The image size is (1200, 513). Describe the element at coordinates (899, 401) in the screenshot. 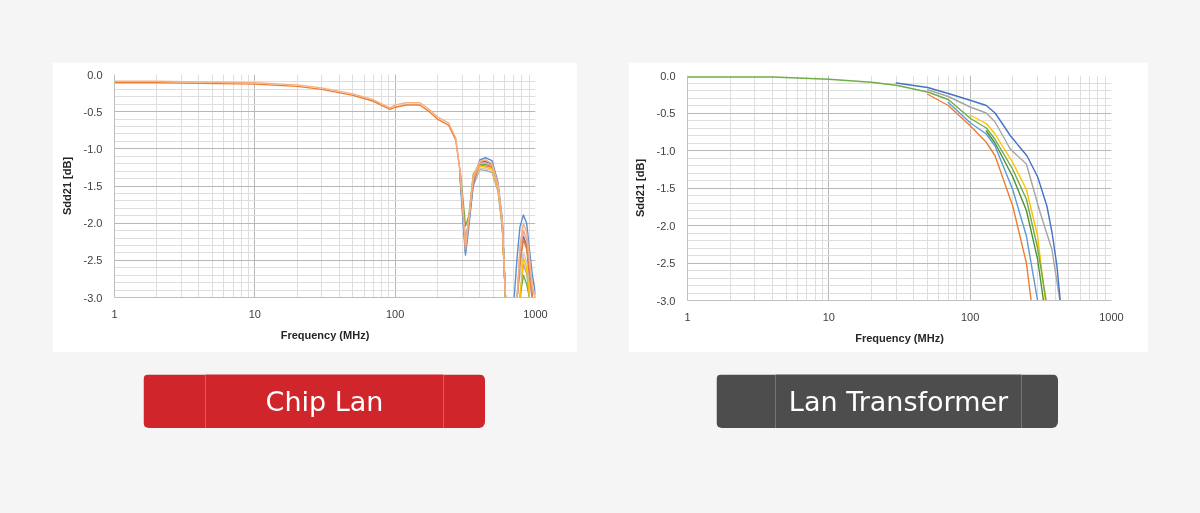

I see `text: Lan Transformer` at that location.